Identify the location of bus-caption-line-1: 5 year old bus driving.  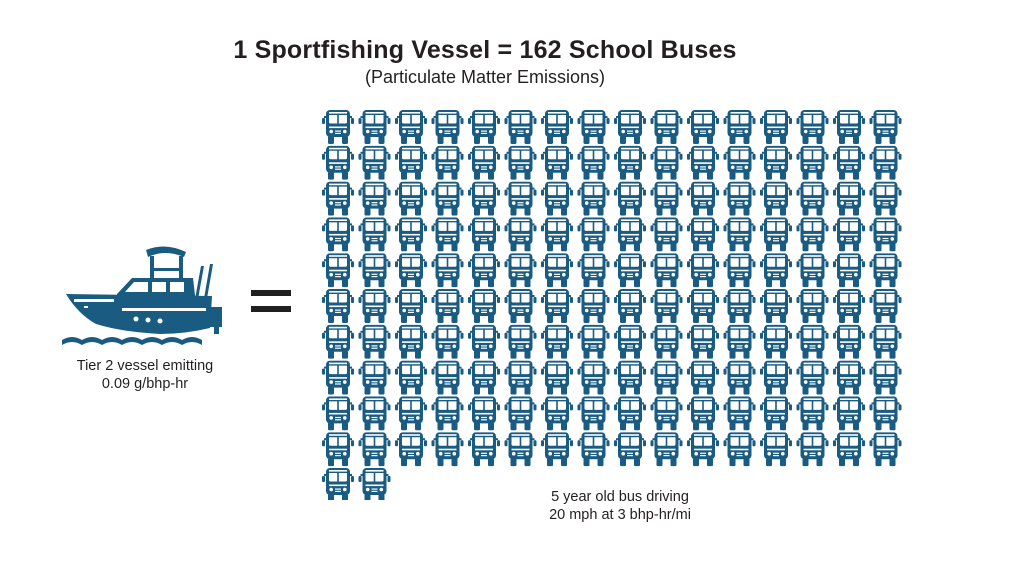
(620, 497).